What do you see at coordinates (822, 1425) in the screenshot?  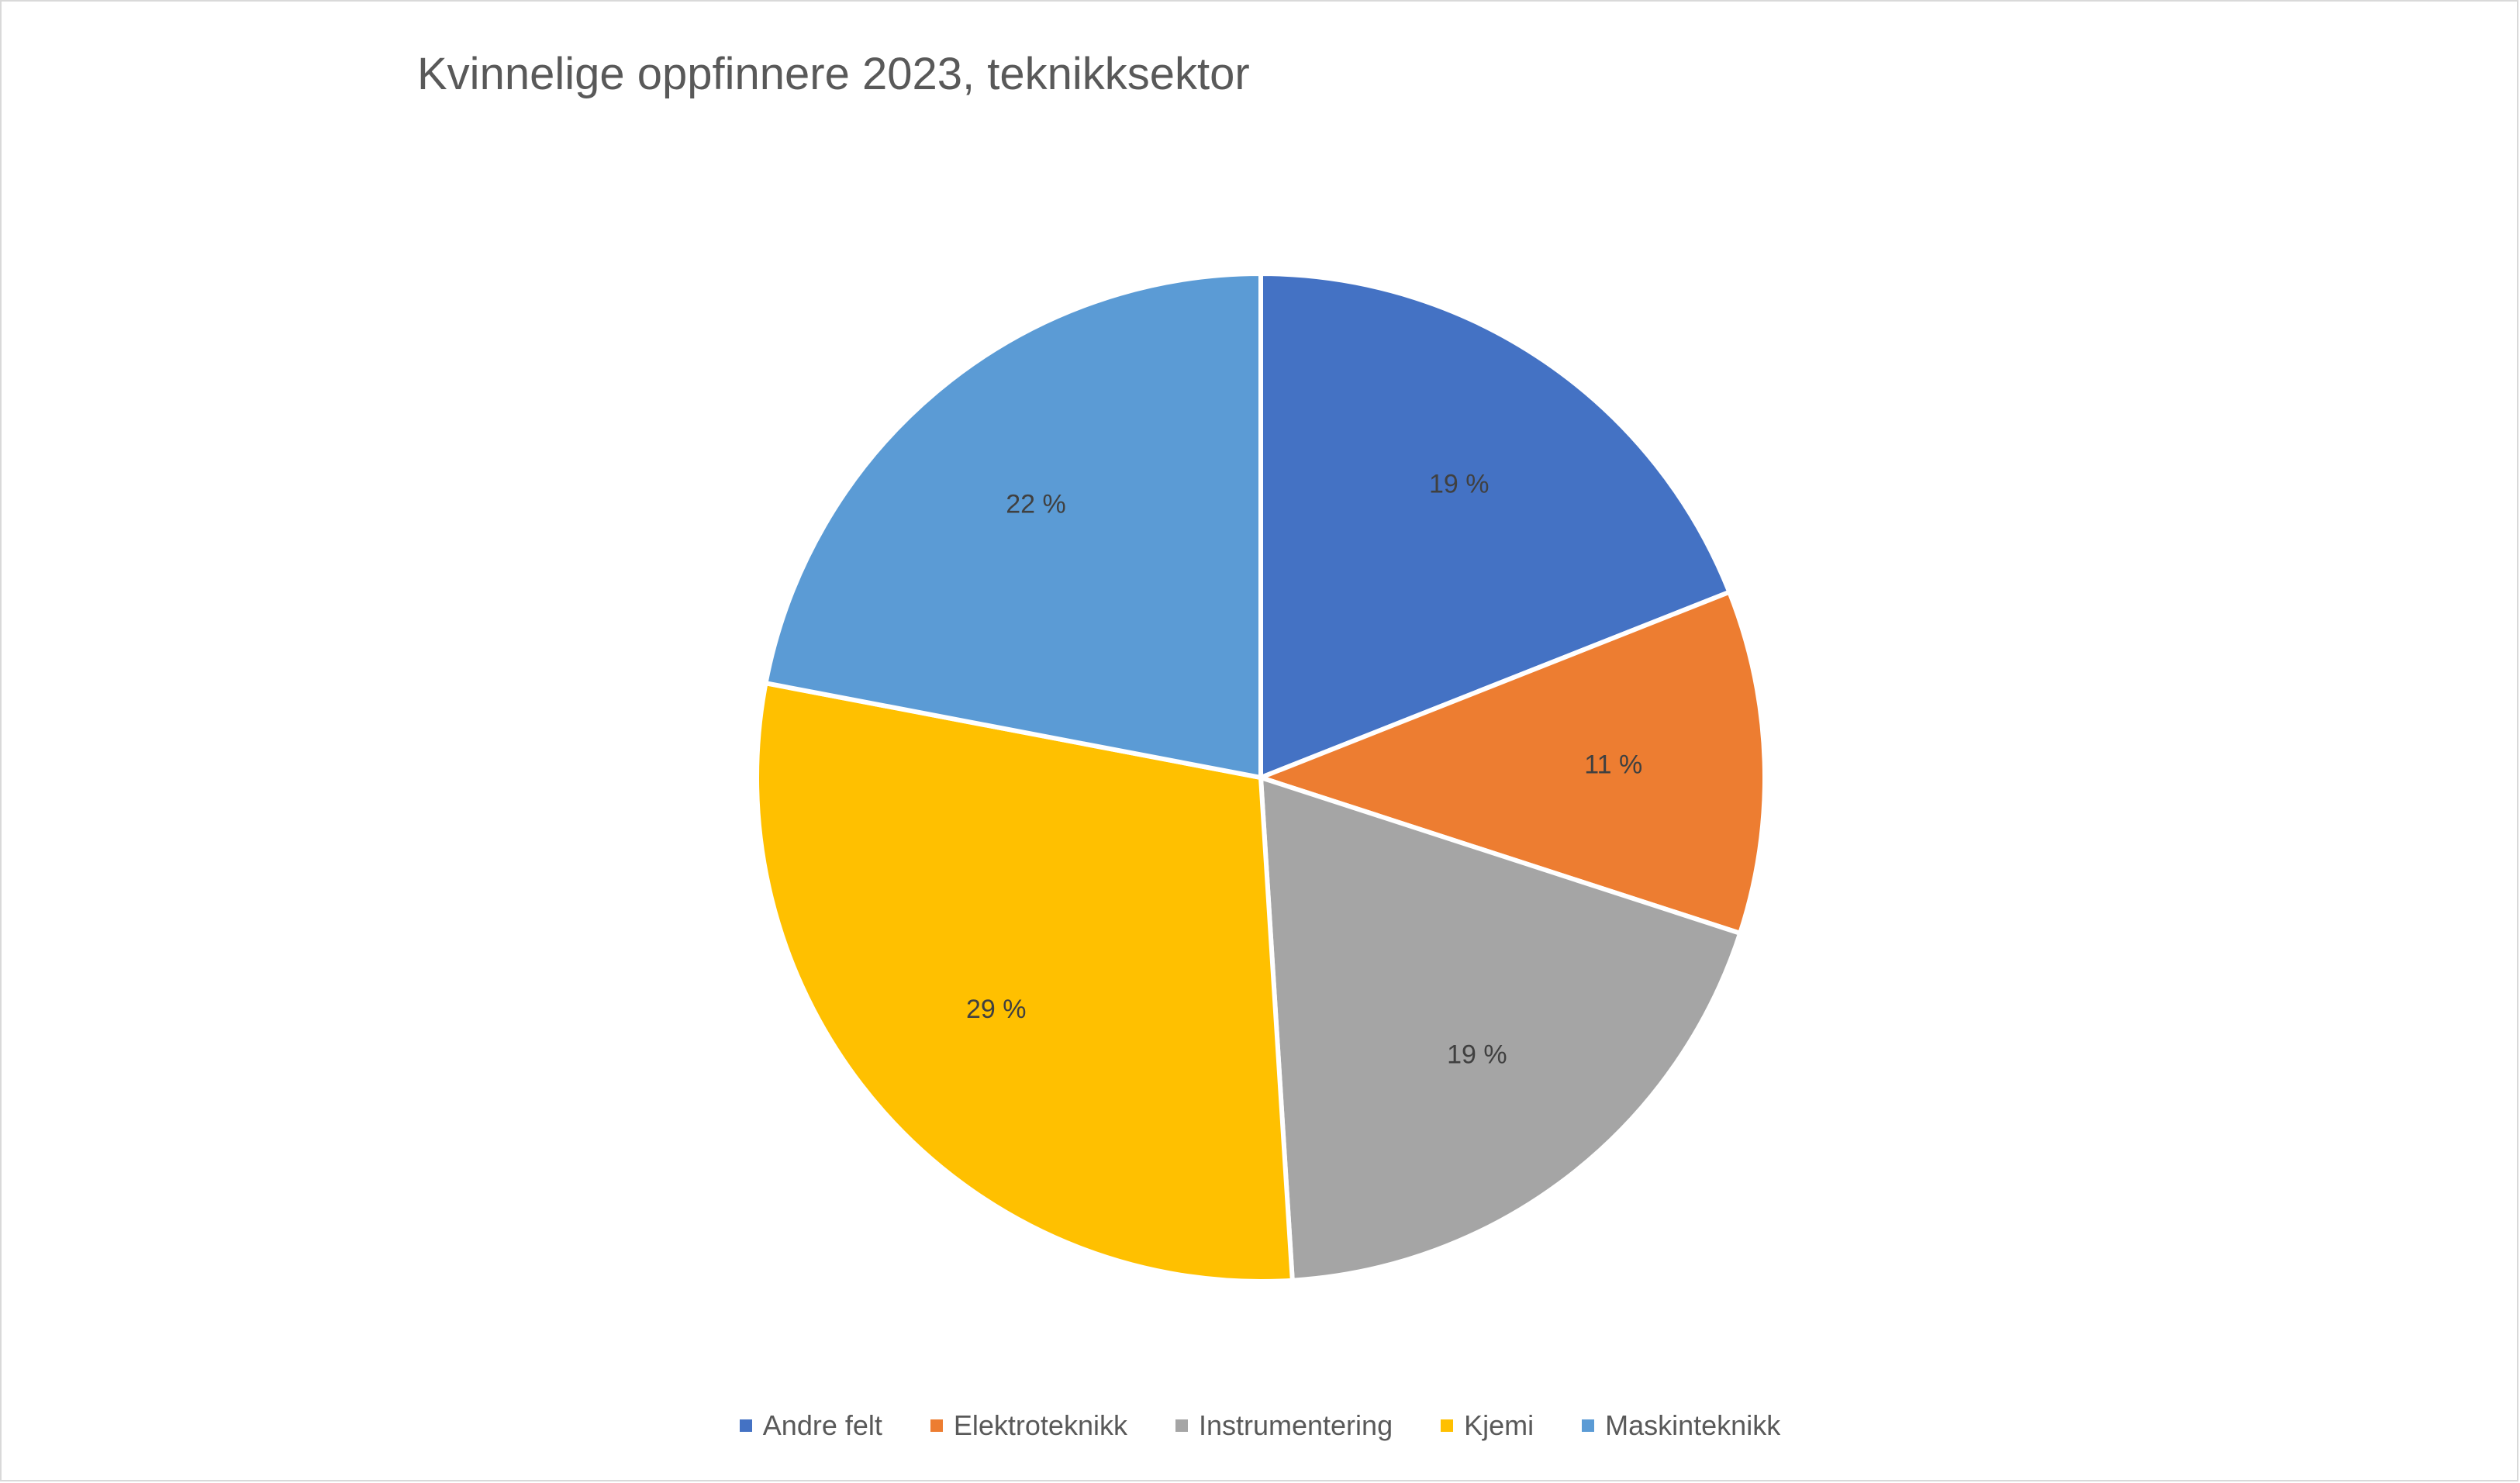 I see `legend-label: Andre felt` at bounding box center [822, 1425].